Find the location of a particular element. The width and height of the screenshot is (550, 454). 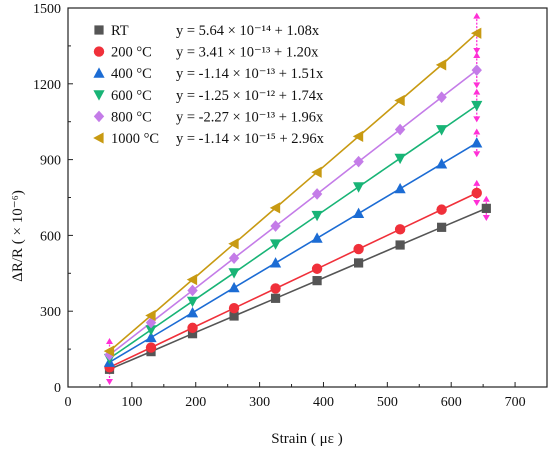

legend-equation-series-5: y = -1.14 × 10⁻¹⁵ + 2.96x is located at coordinates (250, 139).